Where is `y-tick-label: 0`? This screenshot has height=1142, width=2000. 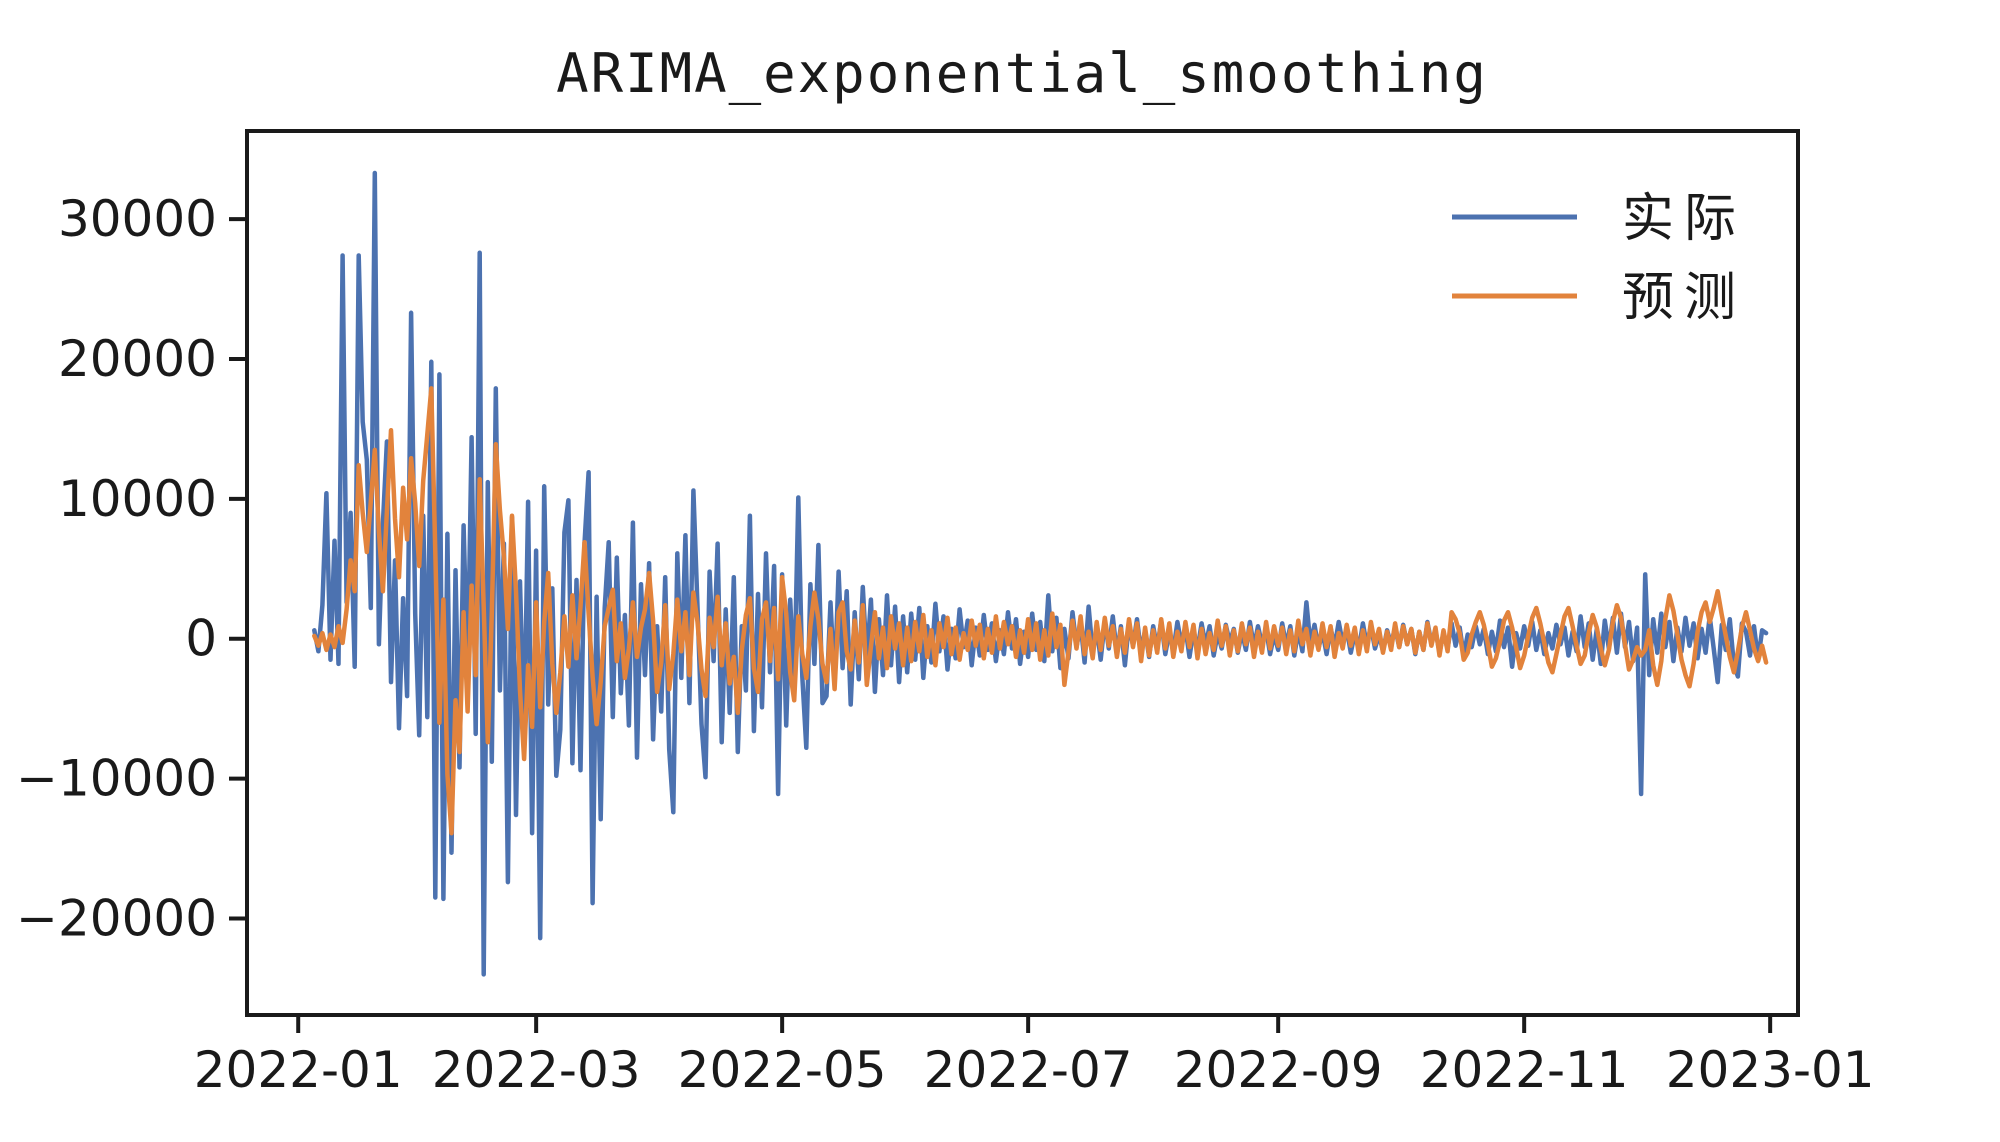
y-tick-label: 0 is located at coordinates (201, 639).